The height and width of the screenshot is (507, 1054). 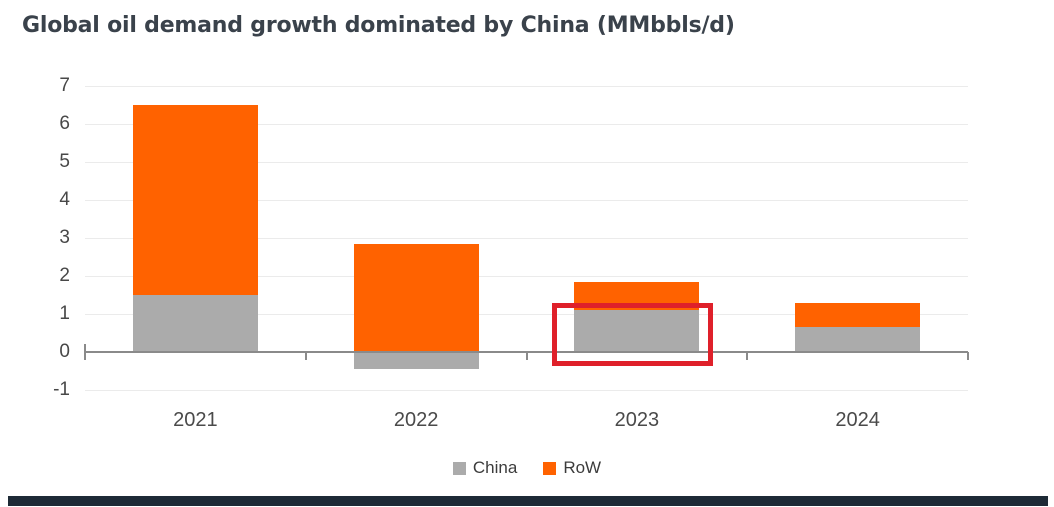 I want to click on bar-2021-china, so click(x=195, y=323).